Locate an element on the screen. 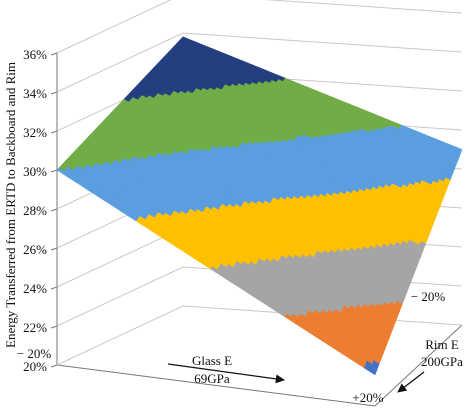 The width and height of the screenshot is (474, 414). z-axis-label: Rim E is located at coordinates (442, 344).